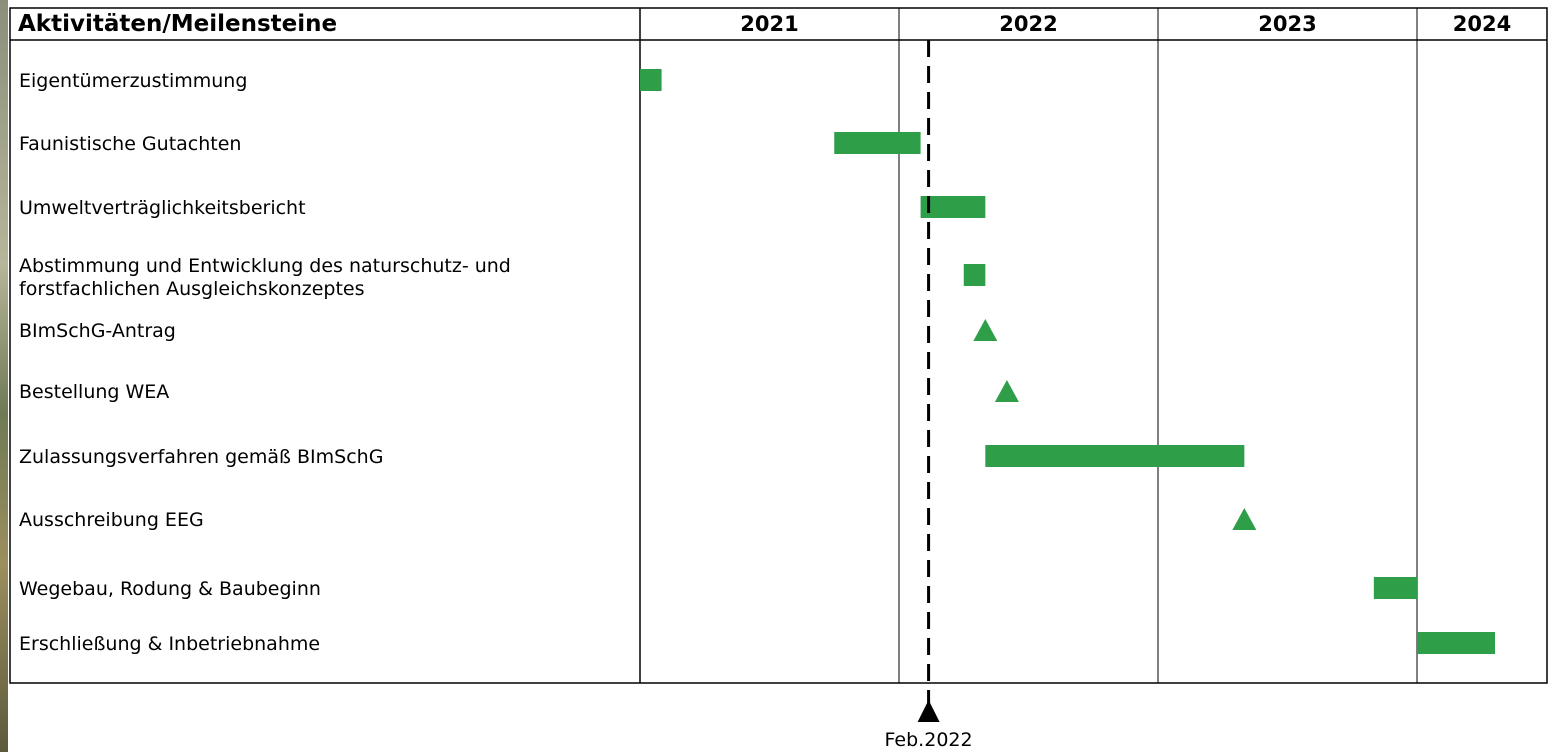 The image size is (1553, 752). I want to click on today-marker: Feb.2022, so click(929, 395).